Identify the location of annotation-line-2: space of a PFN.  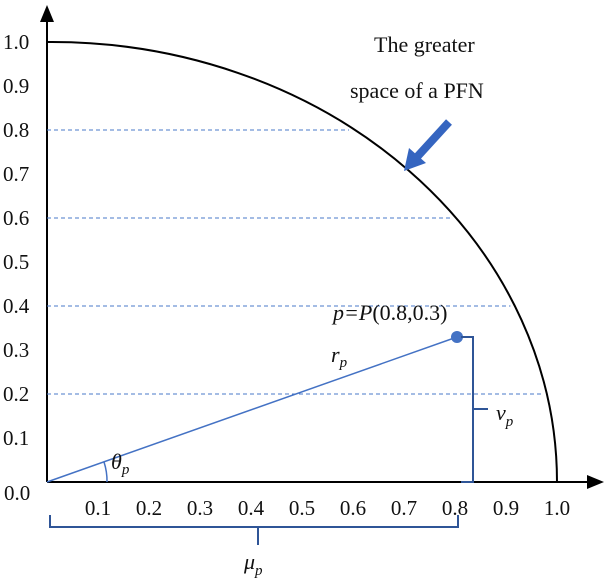
(417, 90).